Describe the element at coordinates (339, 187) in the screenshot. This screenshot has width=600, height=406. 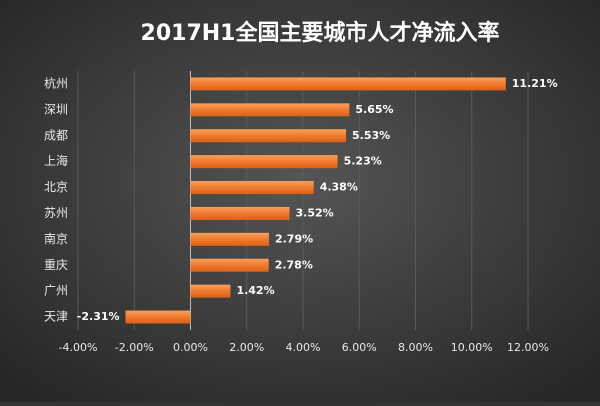
I see `value-label: 4.38%` at that location.